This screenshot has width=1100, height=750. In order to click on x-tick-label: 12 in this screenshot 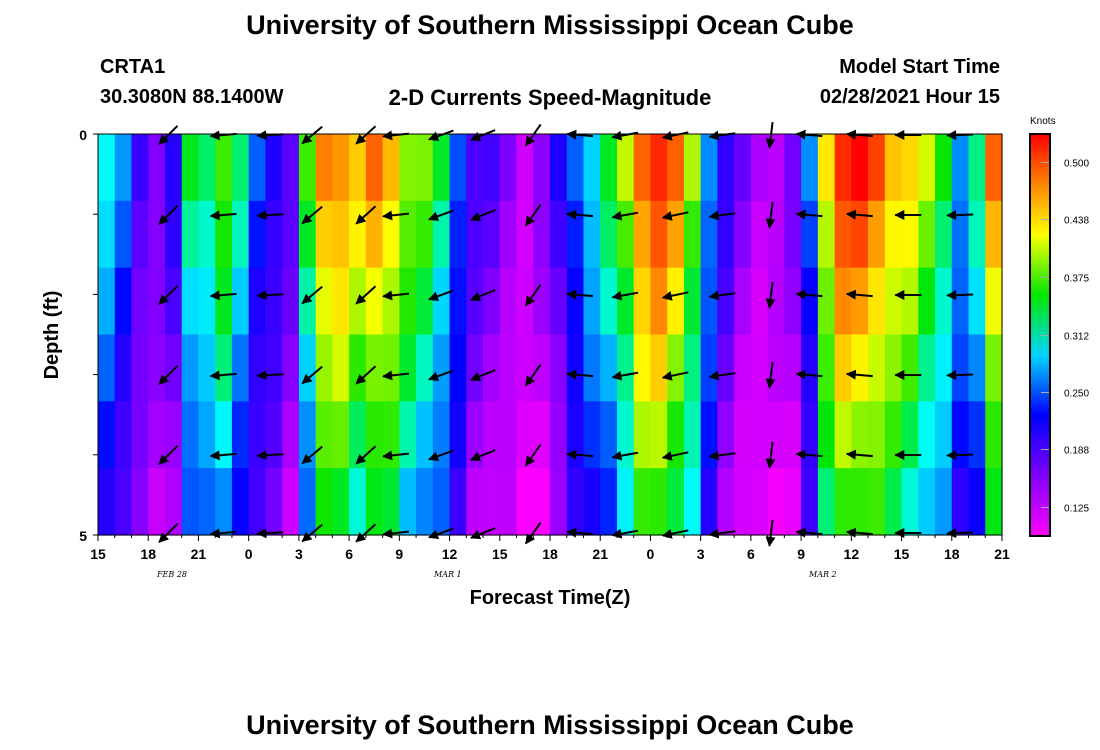, I will do `click(450, 554)`.